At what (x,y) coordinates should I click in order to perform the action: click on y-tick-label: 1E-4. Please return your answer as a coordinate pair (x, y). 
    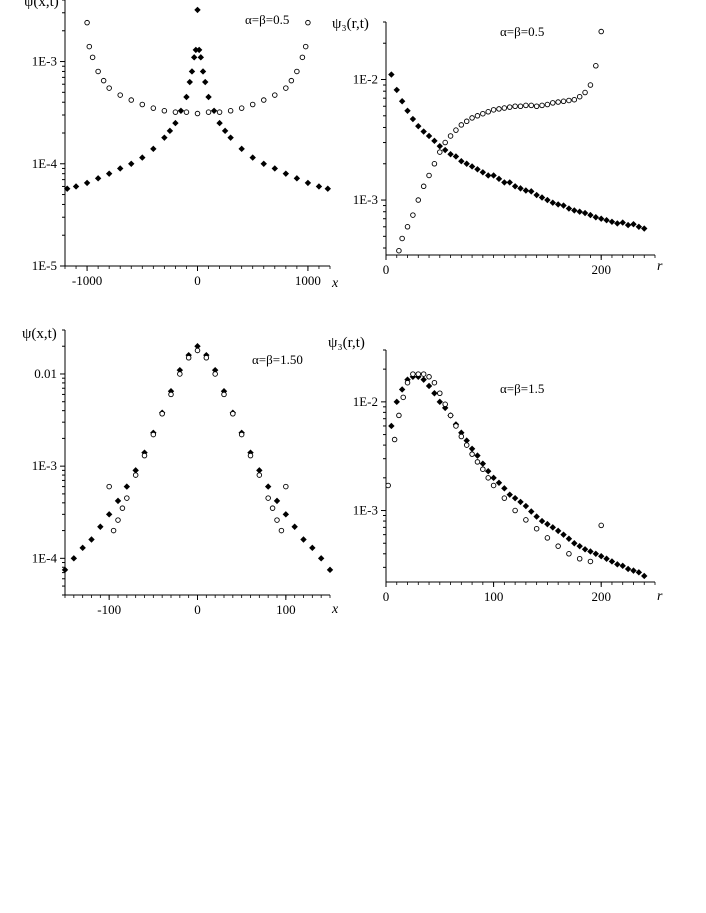
    Looking at the image, I should click on (45, 557).